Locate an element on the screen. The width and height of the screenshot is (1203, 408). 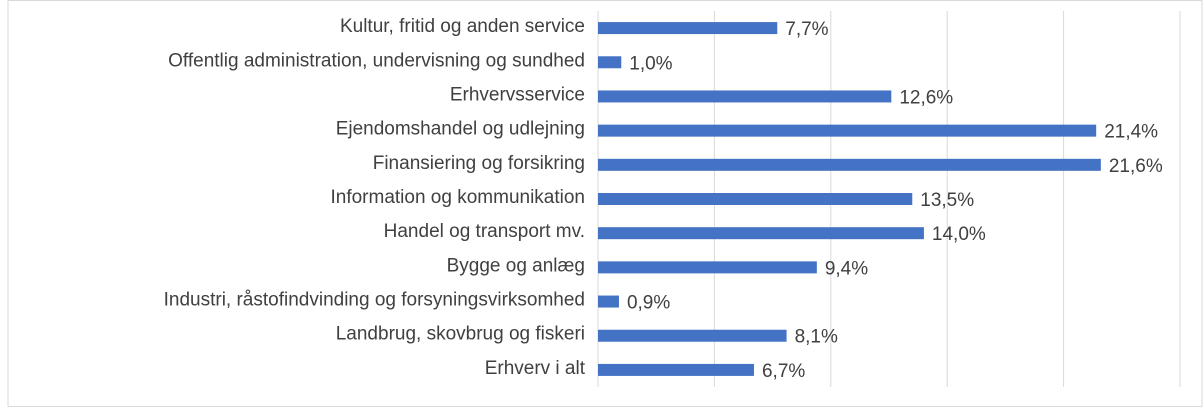
data-label: 9,4% is located at coordinates (846, 268).